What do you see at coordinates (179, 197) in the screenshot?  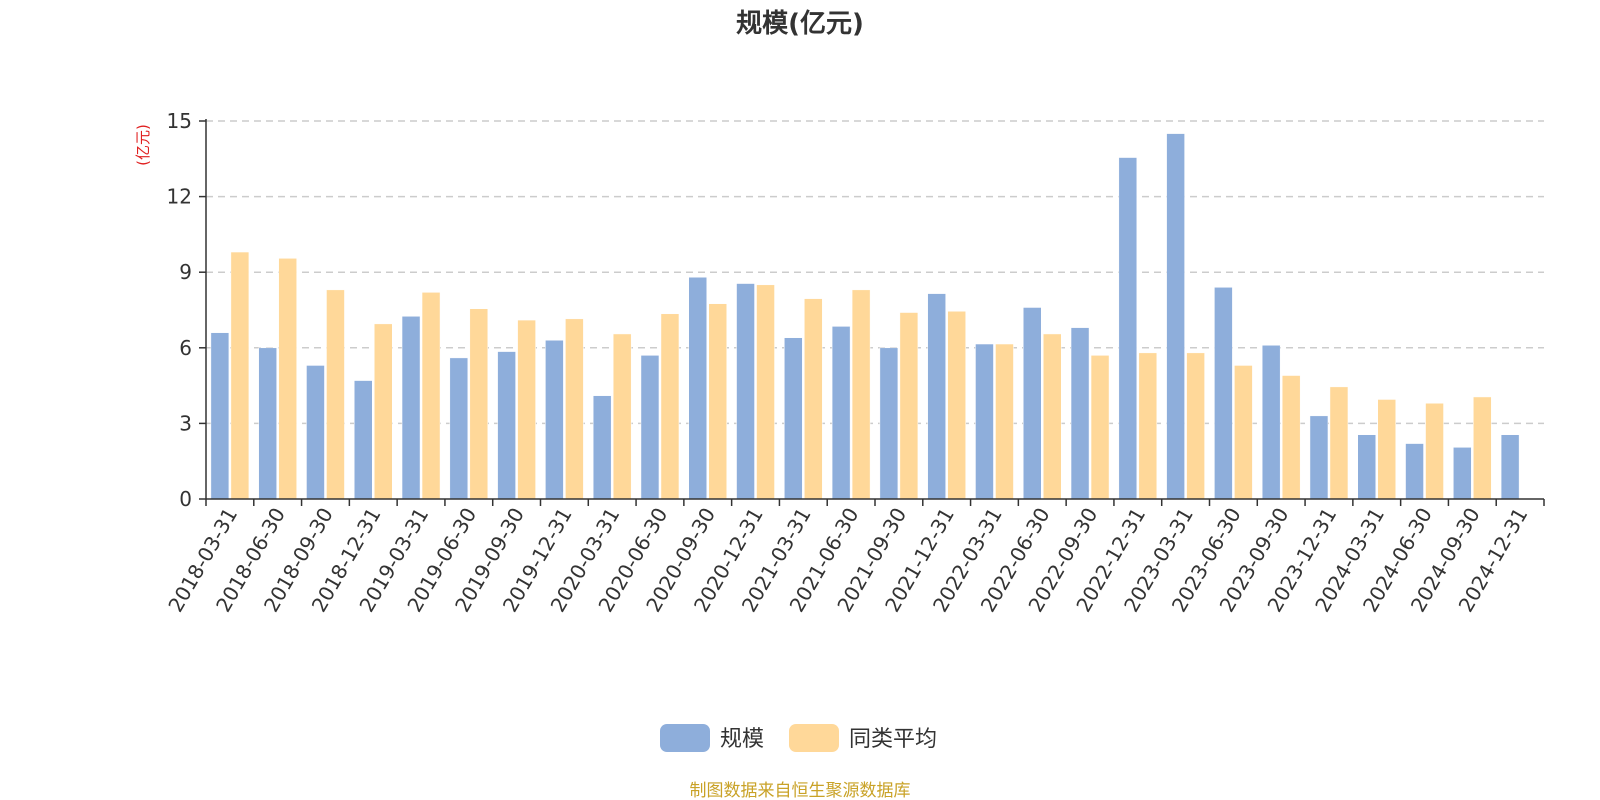 I see `y-tick-label: 12` at bounding box center [179, 197].